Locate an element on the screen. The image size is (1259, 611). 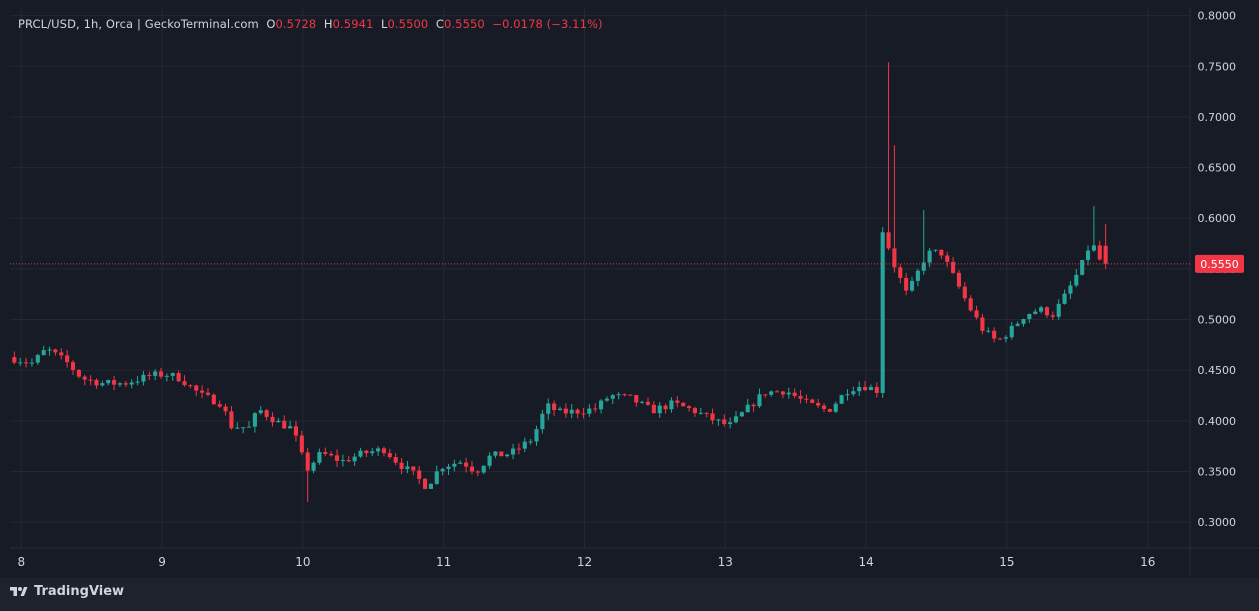
x-tick-label: 16 is located at coordinates (1147, 562).